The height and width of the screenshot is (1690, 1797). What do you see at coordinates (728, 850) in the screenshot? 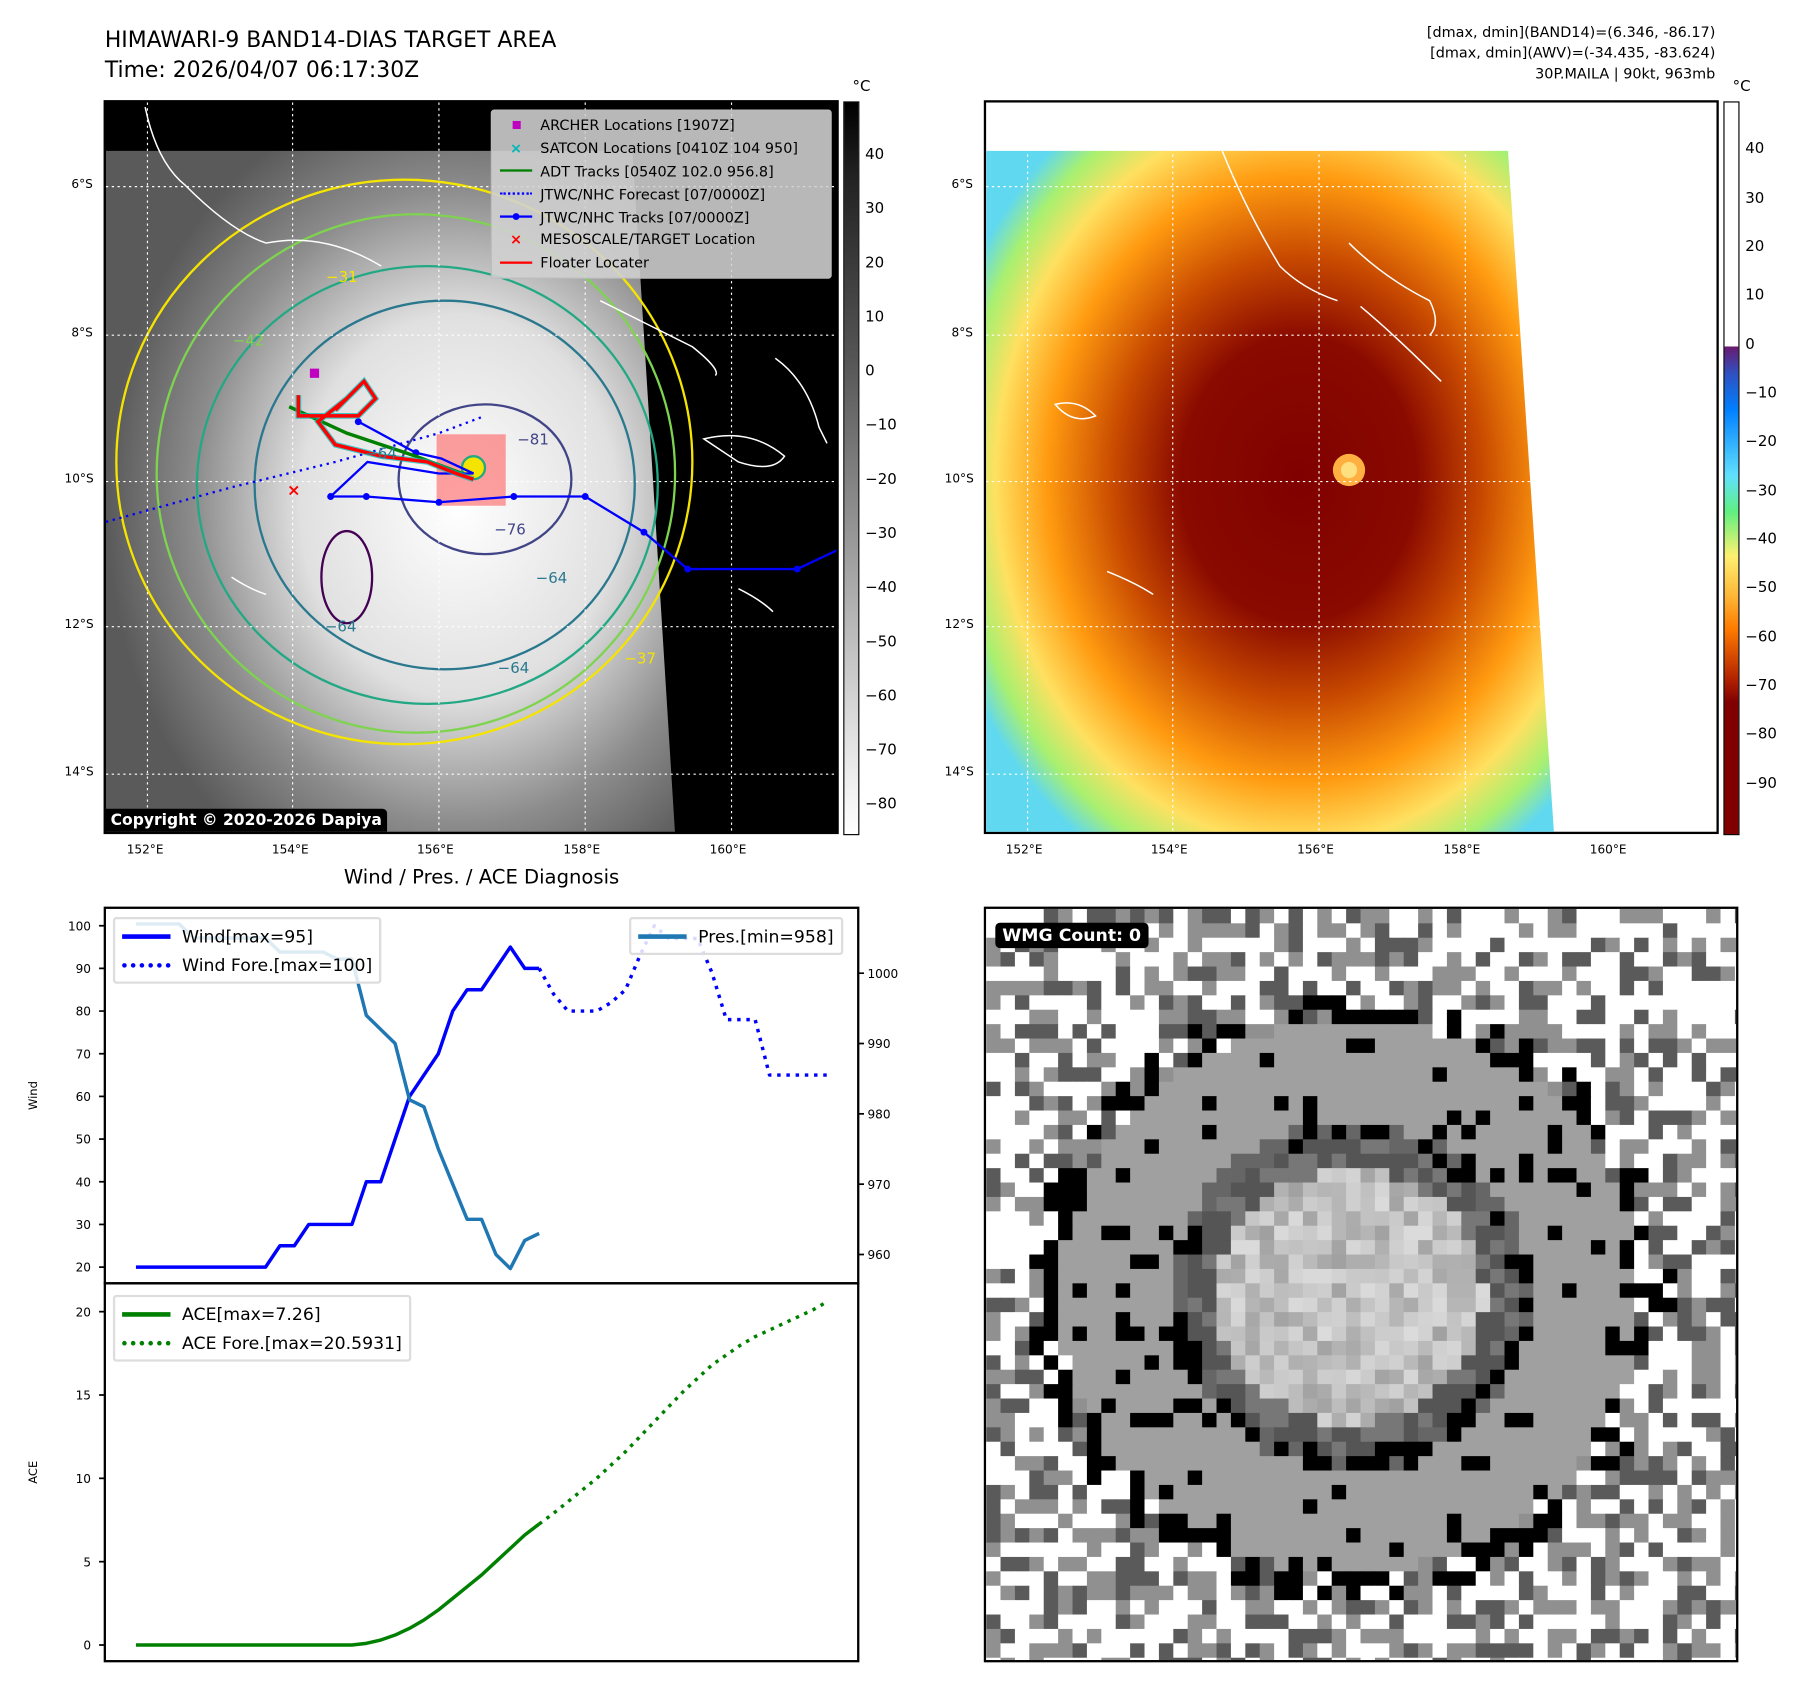
I see `lon-label: 160°E` at bounding box center [728, 850].